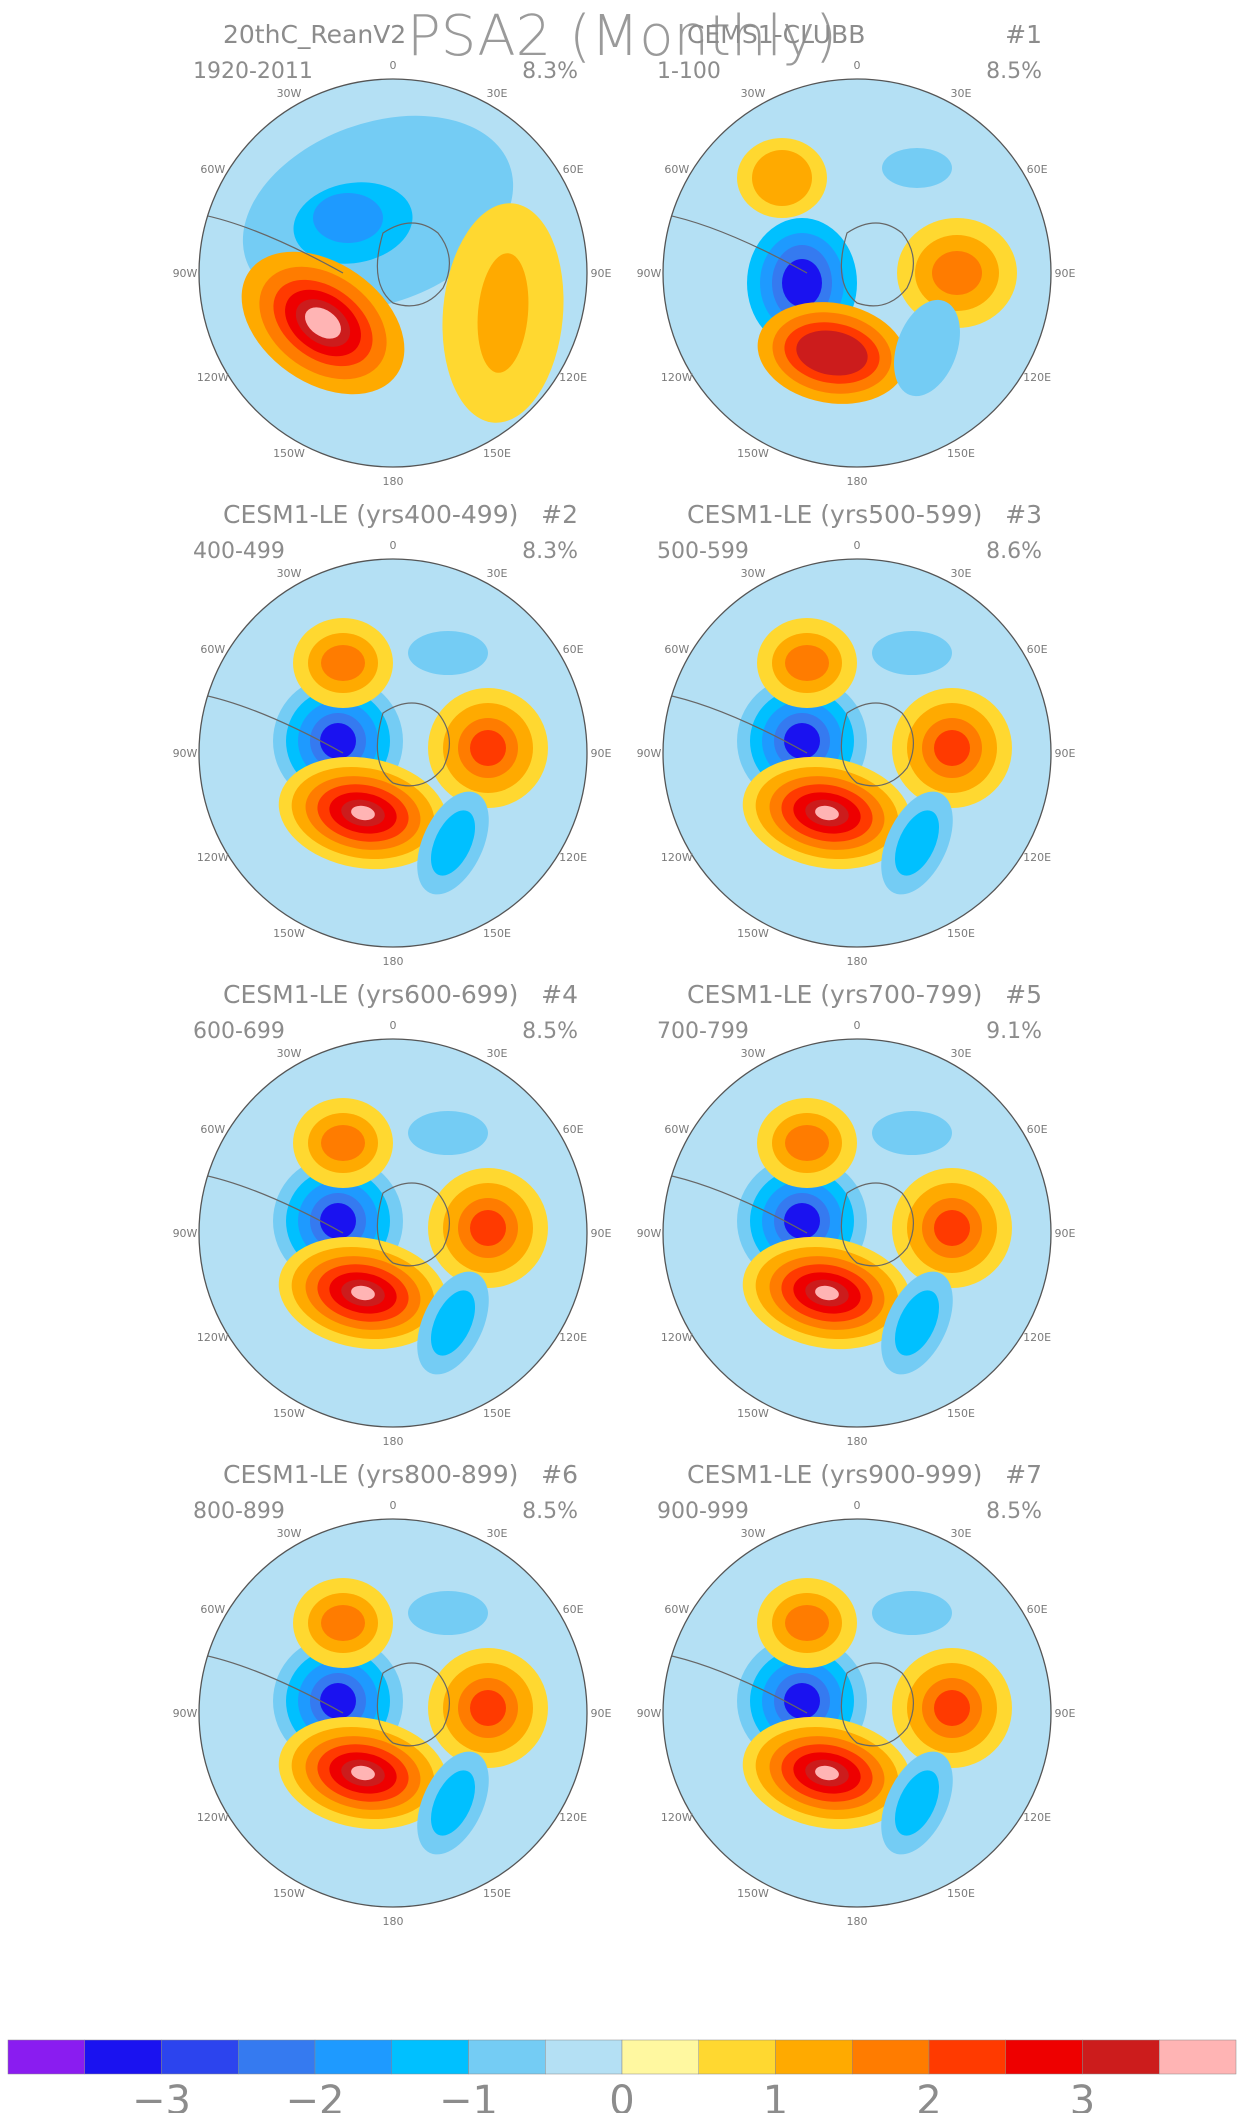 The width and height of the screenshot is (1244, 2113). Describe the element at coordinates (370, 514) in the screenshot. I see `panel-title: CESM1-LE (yrs400-499)` at that location.